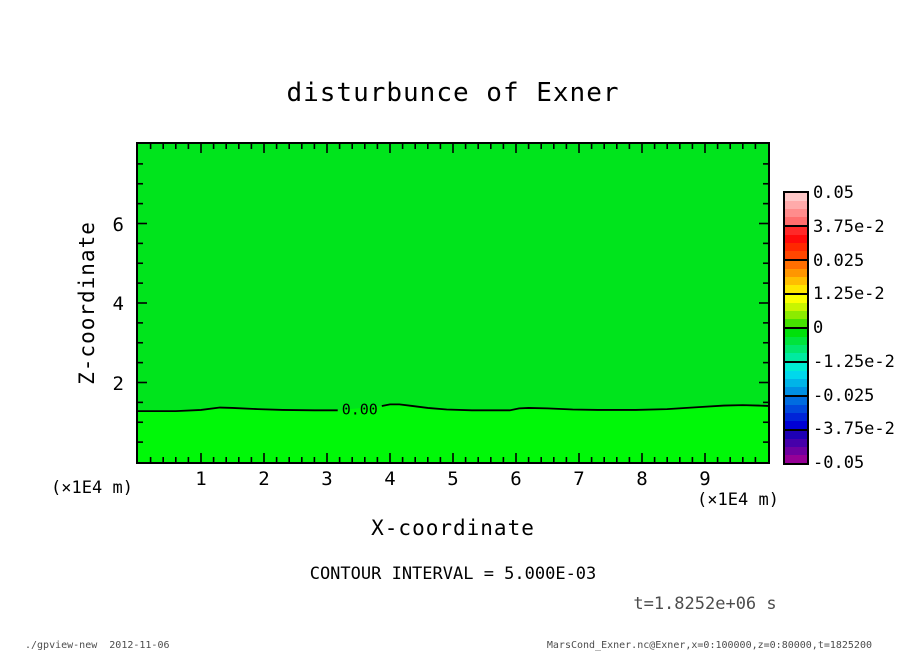  What do you see at coordinates (839, 463) in the screenshot?
I see `colorbar-tick-label: -0.05` at bounding box center [839, 463].